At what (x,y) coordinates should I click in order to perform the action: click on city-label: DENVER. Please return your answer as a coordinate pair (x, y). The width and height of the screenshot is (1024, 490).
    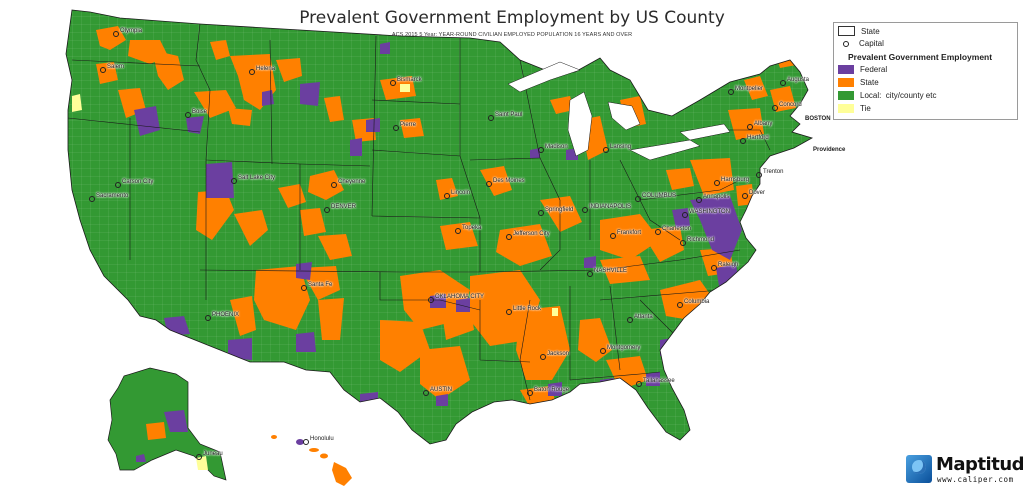
    Looking at the image, I should click on (344, 207).